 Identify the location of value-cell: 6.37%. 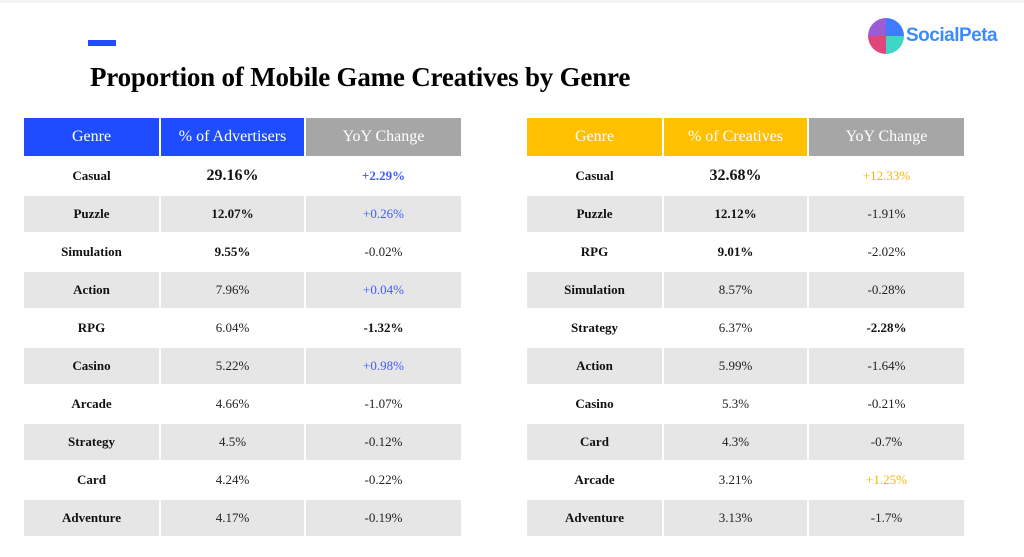
(735, 327).